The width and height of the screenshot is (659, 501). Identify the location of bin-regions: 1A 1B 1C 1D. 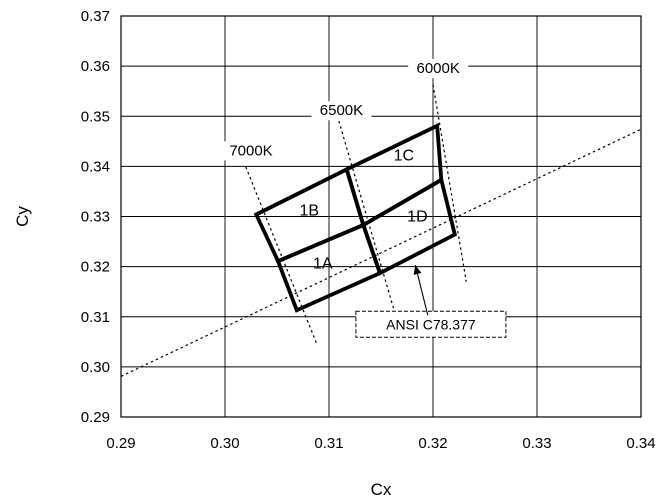
(355, 217).